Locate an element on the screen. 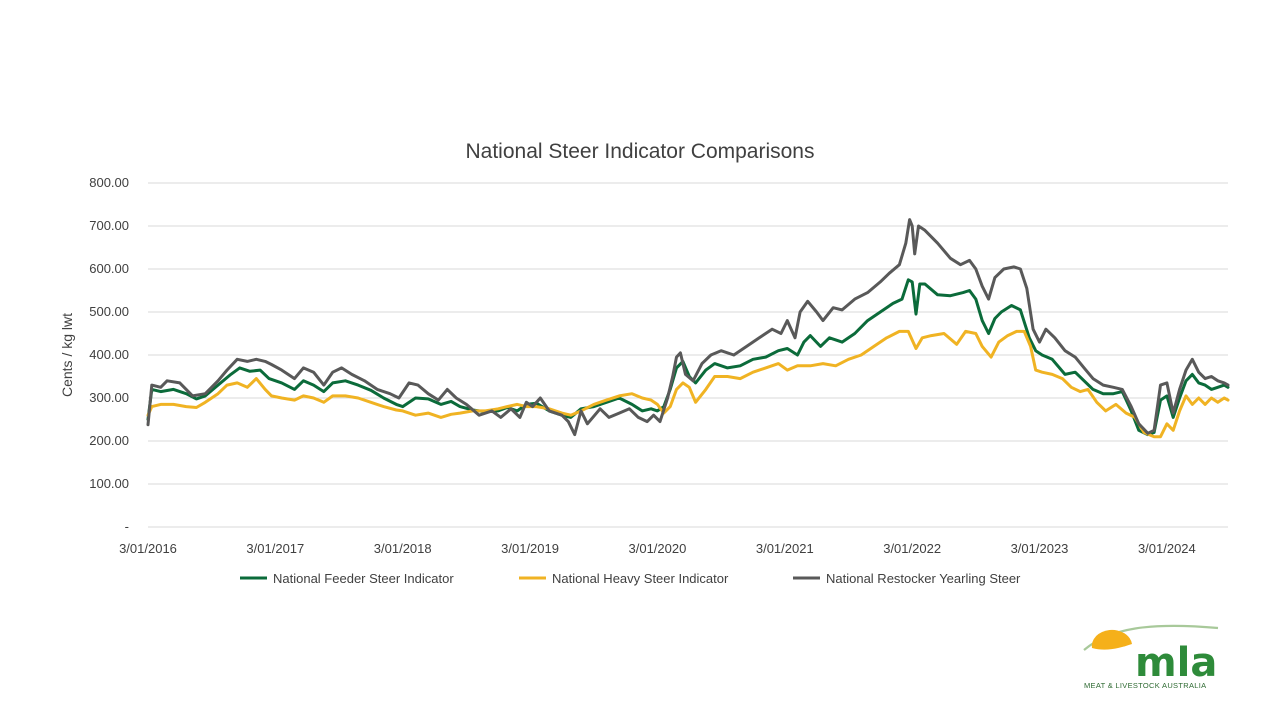  x-tick-label: 3/01/2016 is located at coordinates (148, 548).